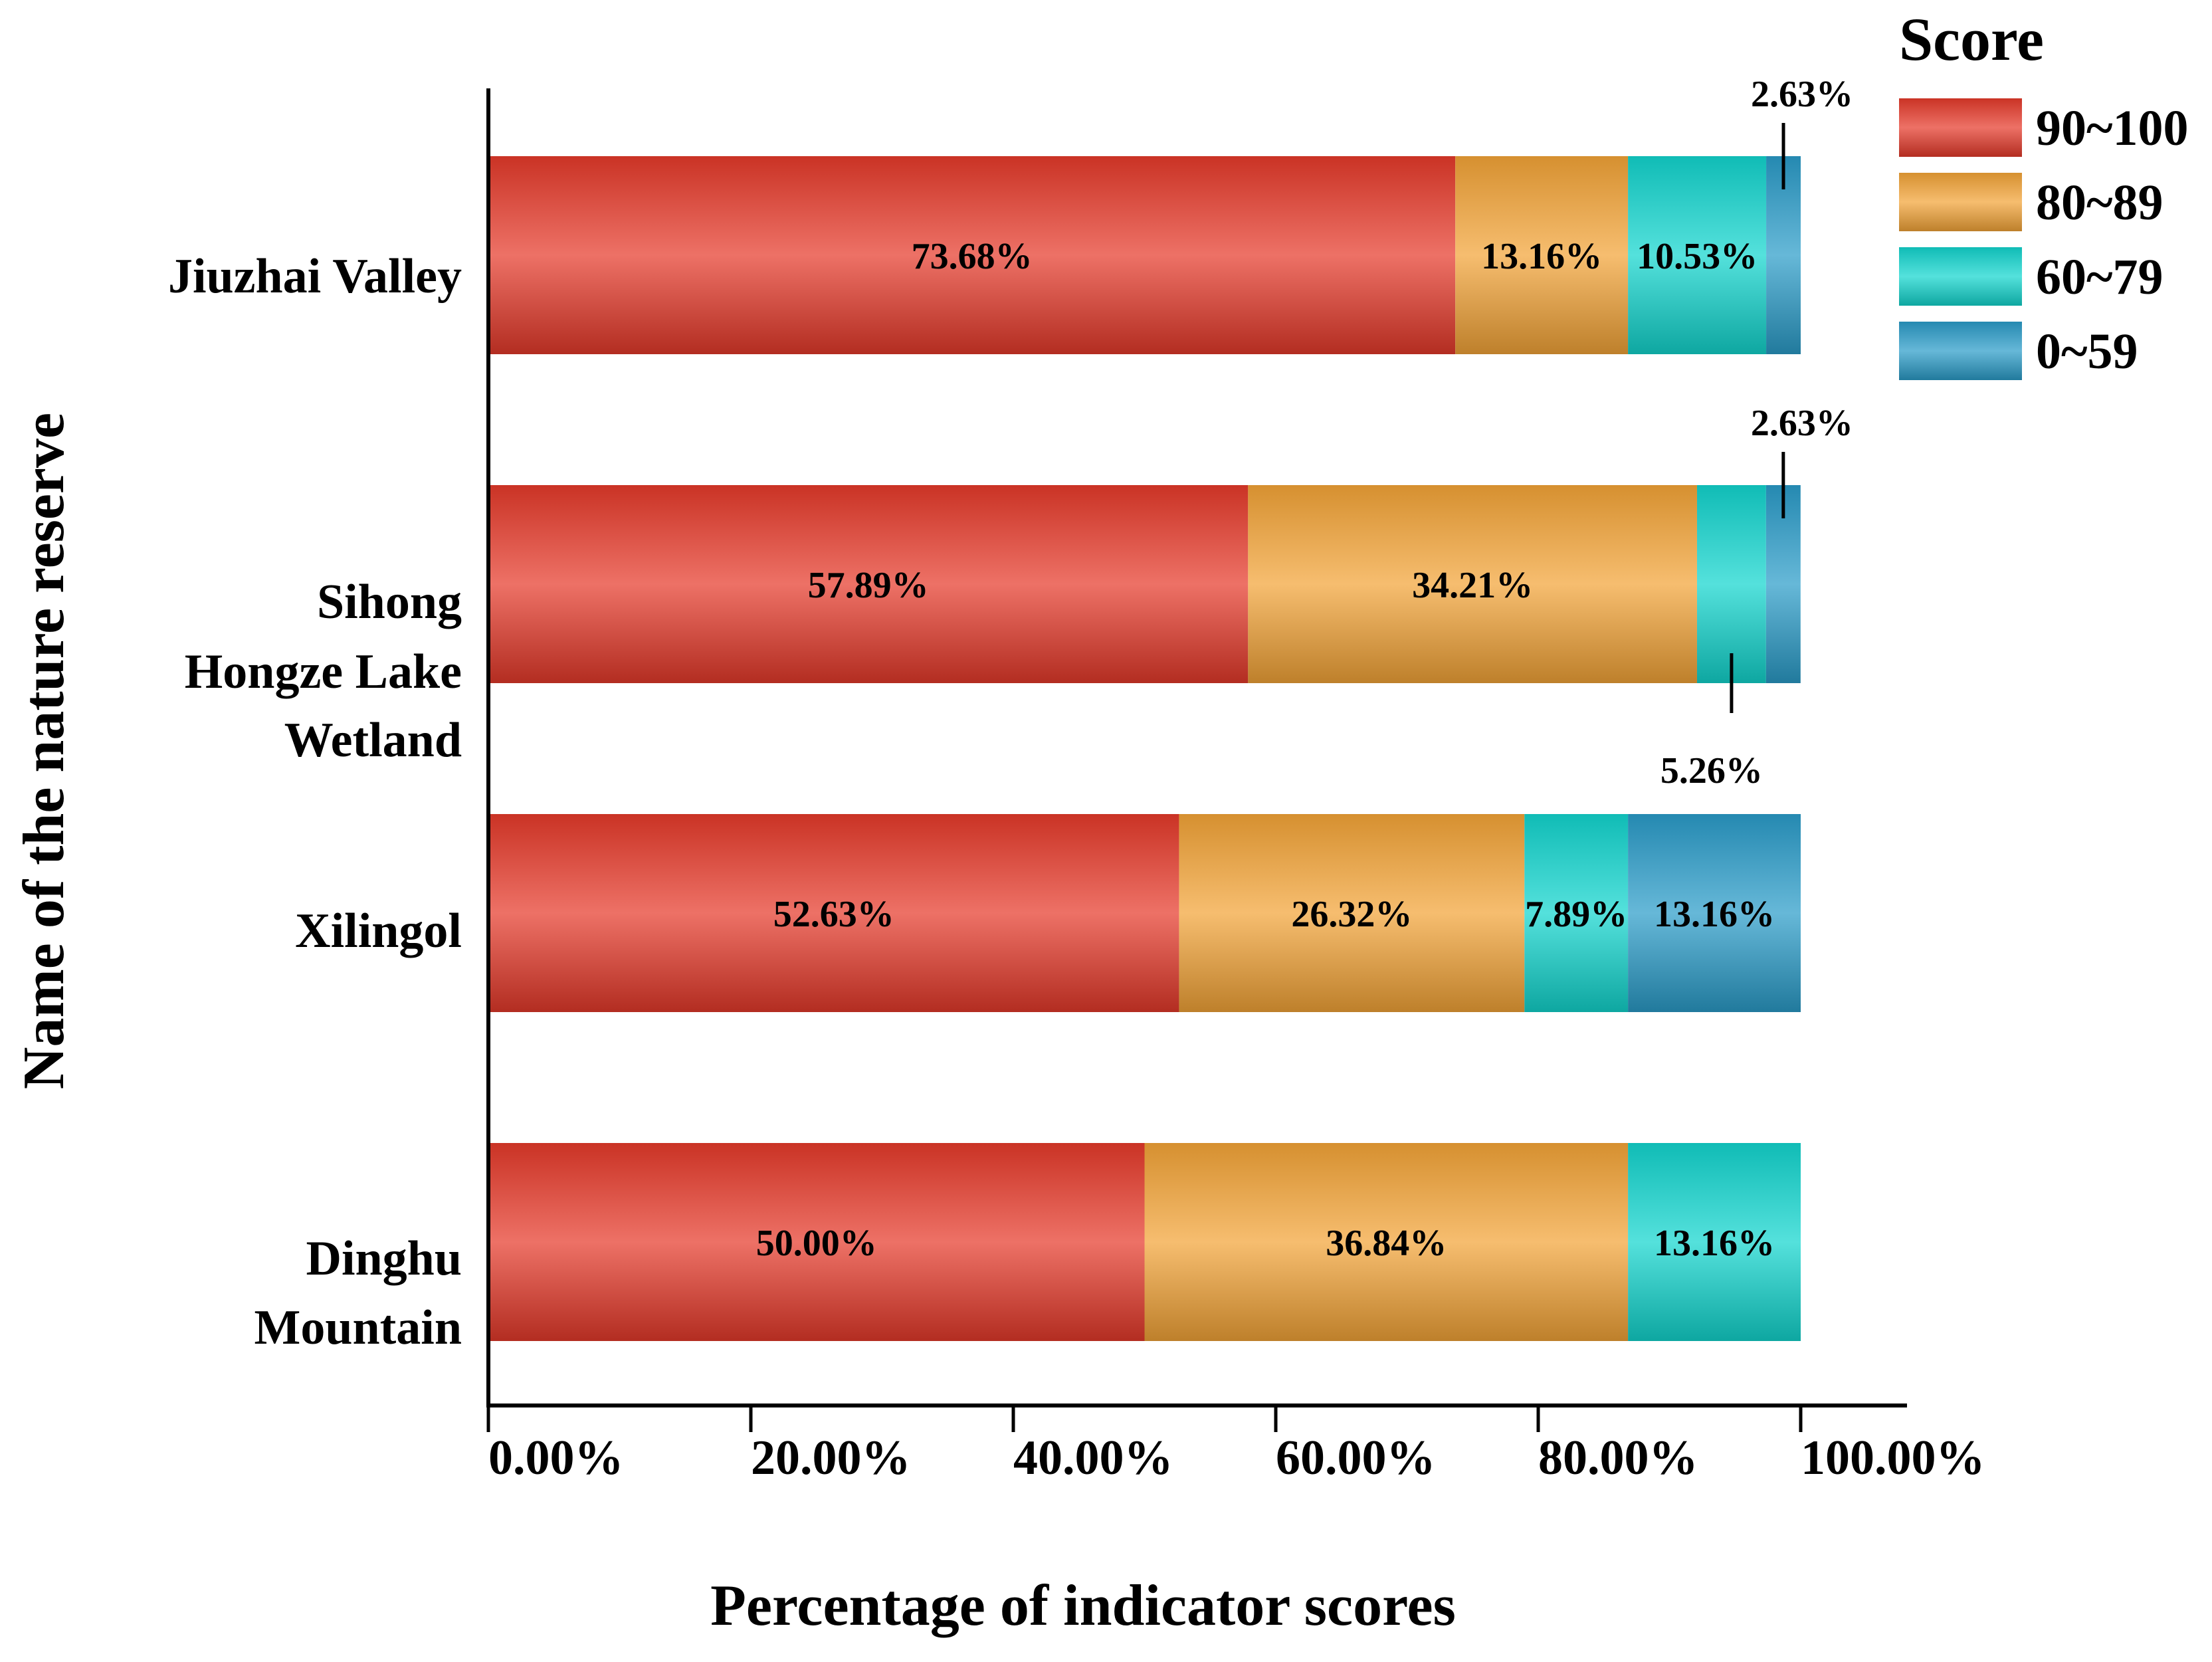 The width and height of the screenshot is (2212, 1662). What do you see at coordinates (358, 1327) in the screenshot?
I see `category-label-dinghu-mountain-line-2: Mountain` at bounding box center [358, 1327].